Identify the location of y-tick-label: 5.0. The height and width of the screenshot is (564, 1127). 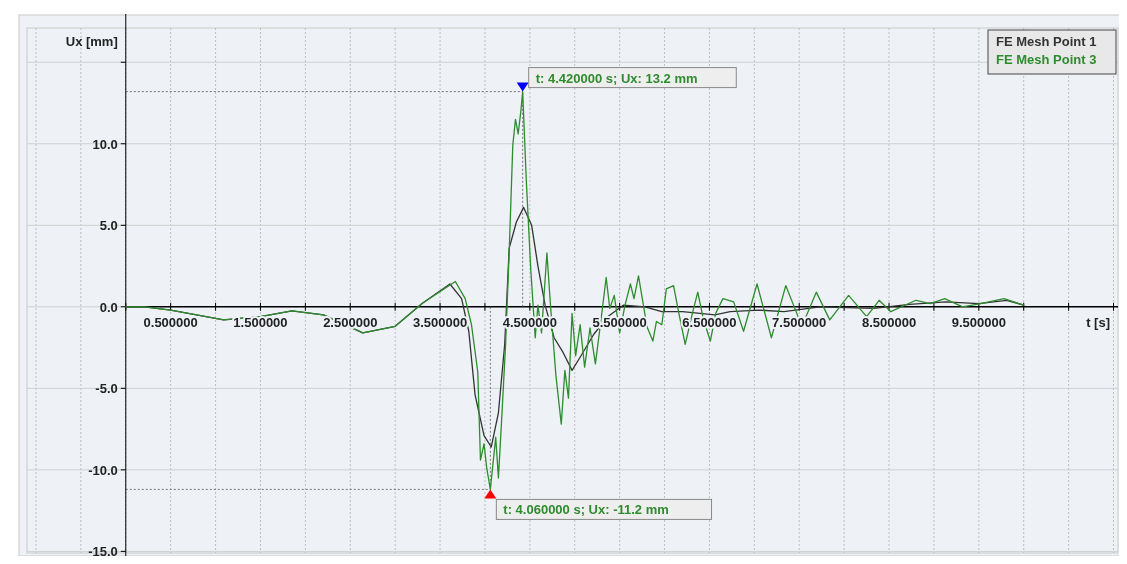
(108, 226).